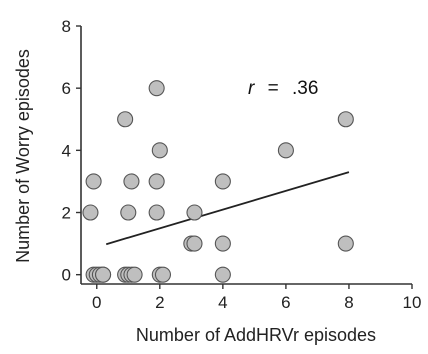 This screenshot has height=354, width=428. Describe the element at coordinates (96, 302) in the screenshot. I see `x-tick-label: 0` at that location.